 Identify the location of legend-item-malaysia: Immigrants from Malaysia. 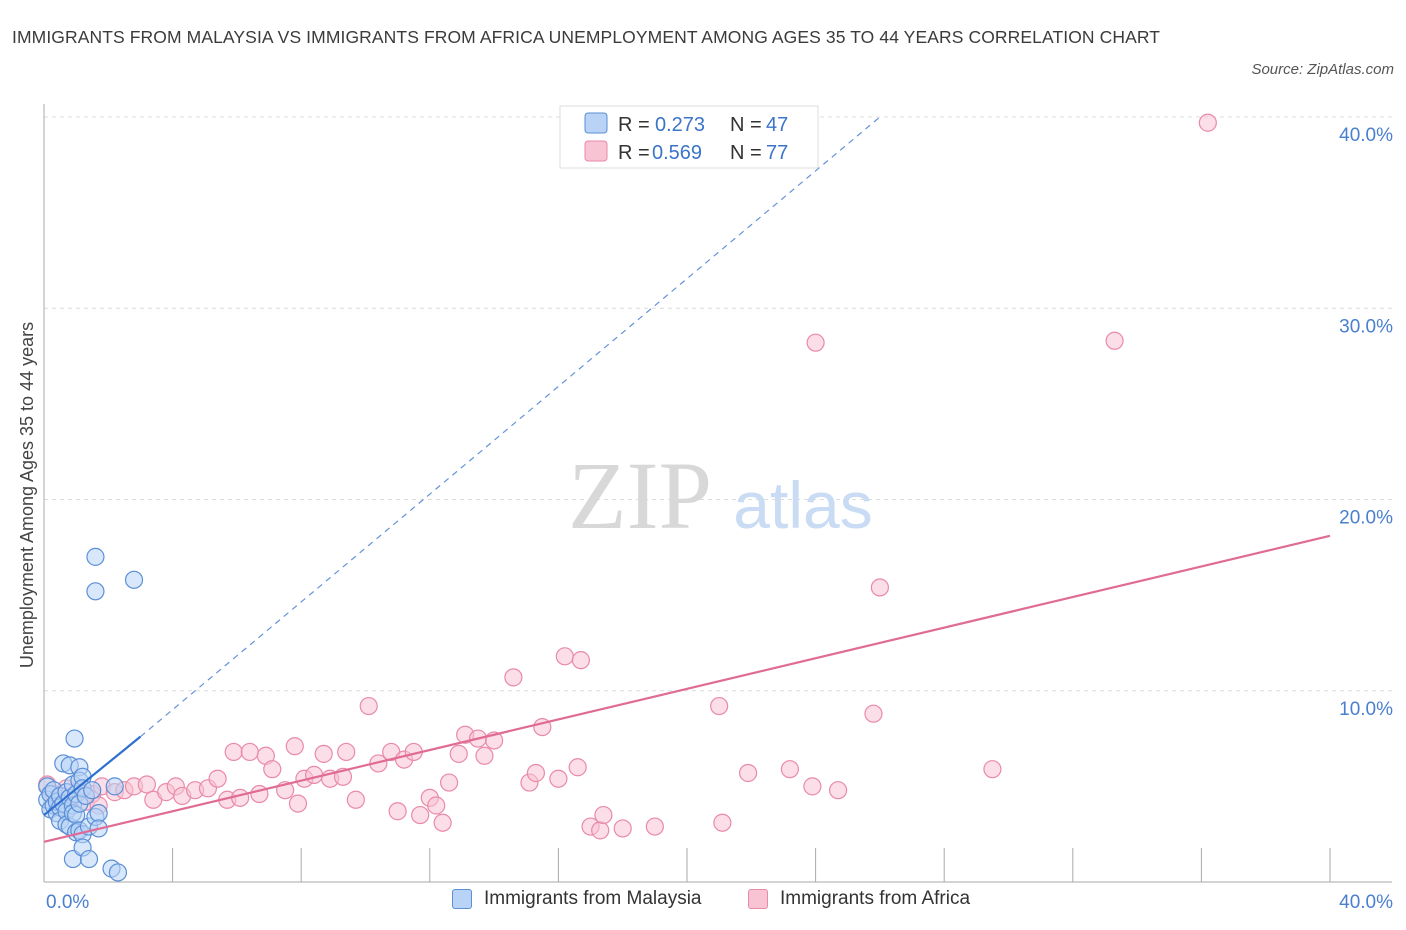
(577, 899).